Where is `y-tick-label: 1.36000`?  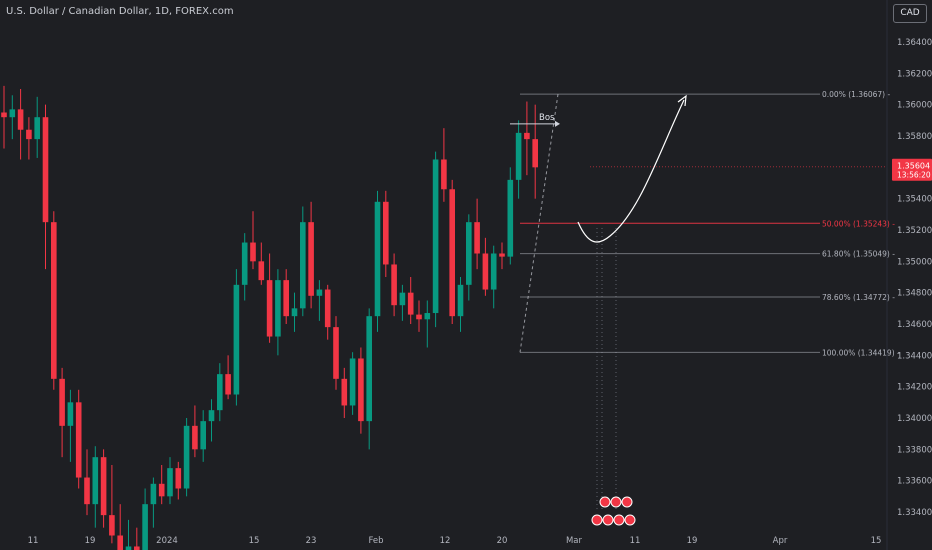
y-tick-label: 1.36000 is located at coordinates (914, 106).